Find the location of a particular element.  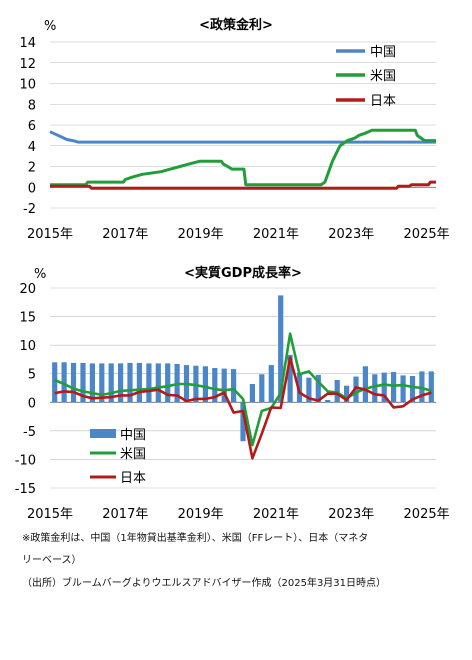

y-tick-label: -10 is located at coordinates (25, 460).